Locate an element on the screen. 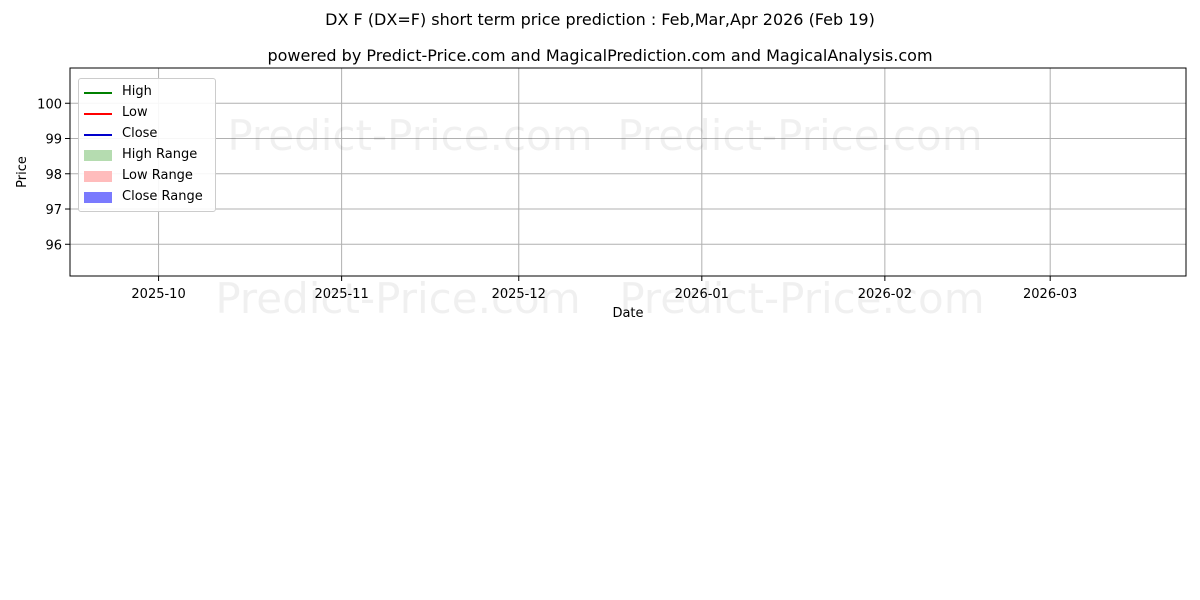 This screenshot has height=600, width=1200. legend-label: Low Range is located at coordinates (157, 175).